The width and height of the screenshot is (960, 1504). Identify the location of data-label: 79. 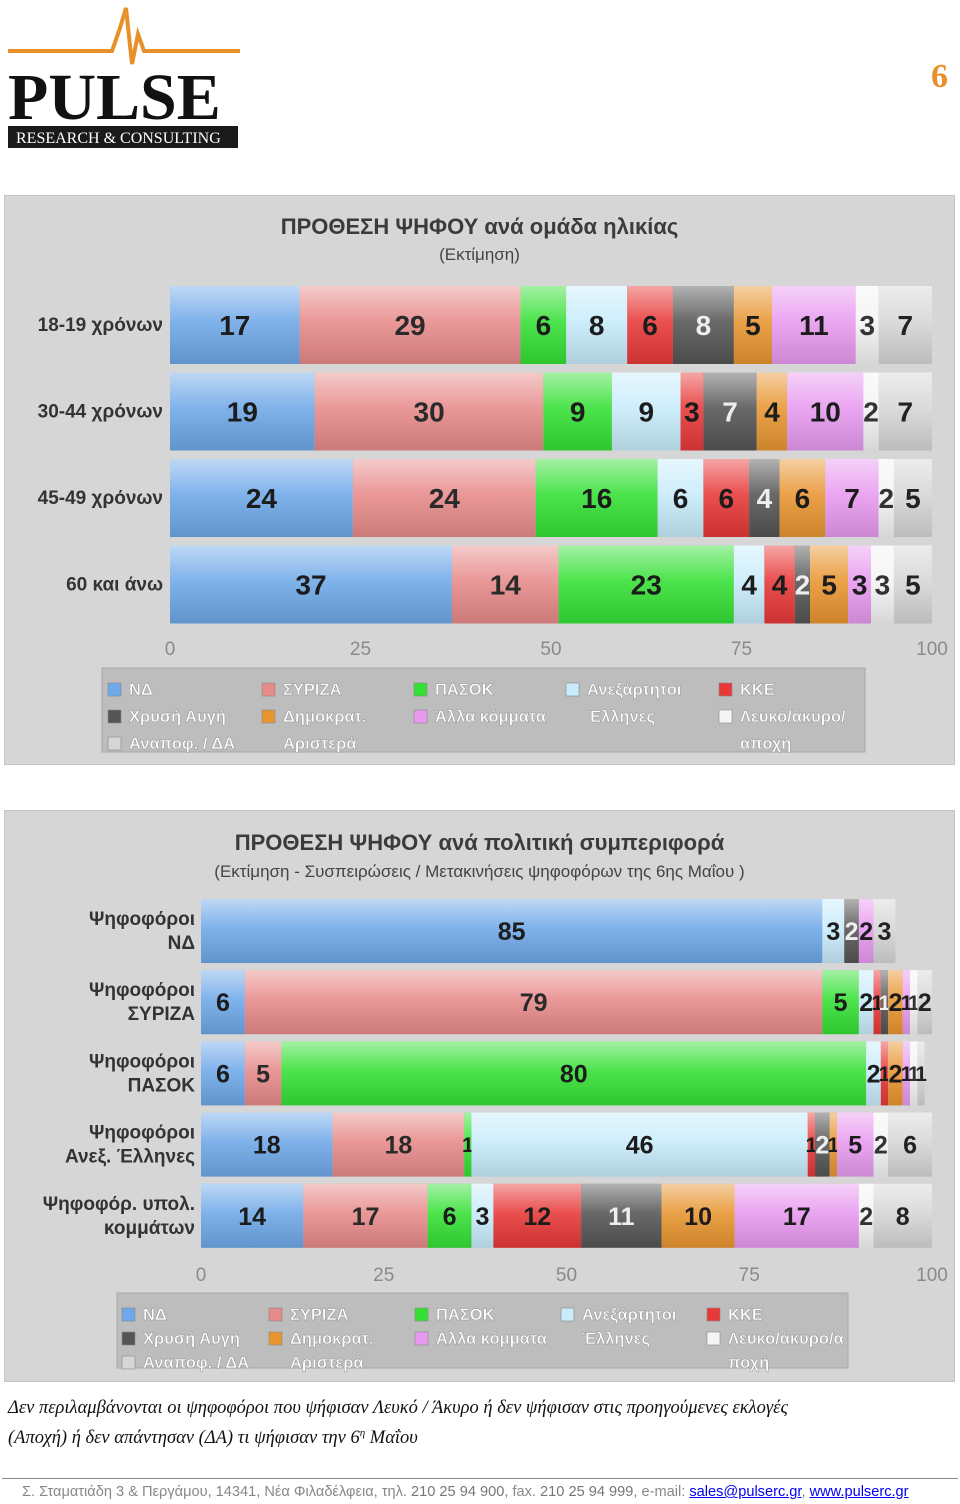
(534, 1003).